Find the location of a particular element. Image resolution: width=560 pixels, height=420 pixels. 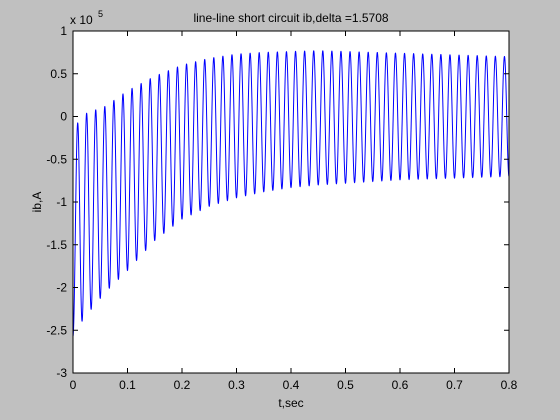

x-tick-label: 0 is located at coordinates (73, 385).